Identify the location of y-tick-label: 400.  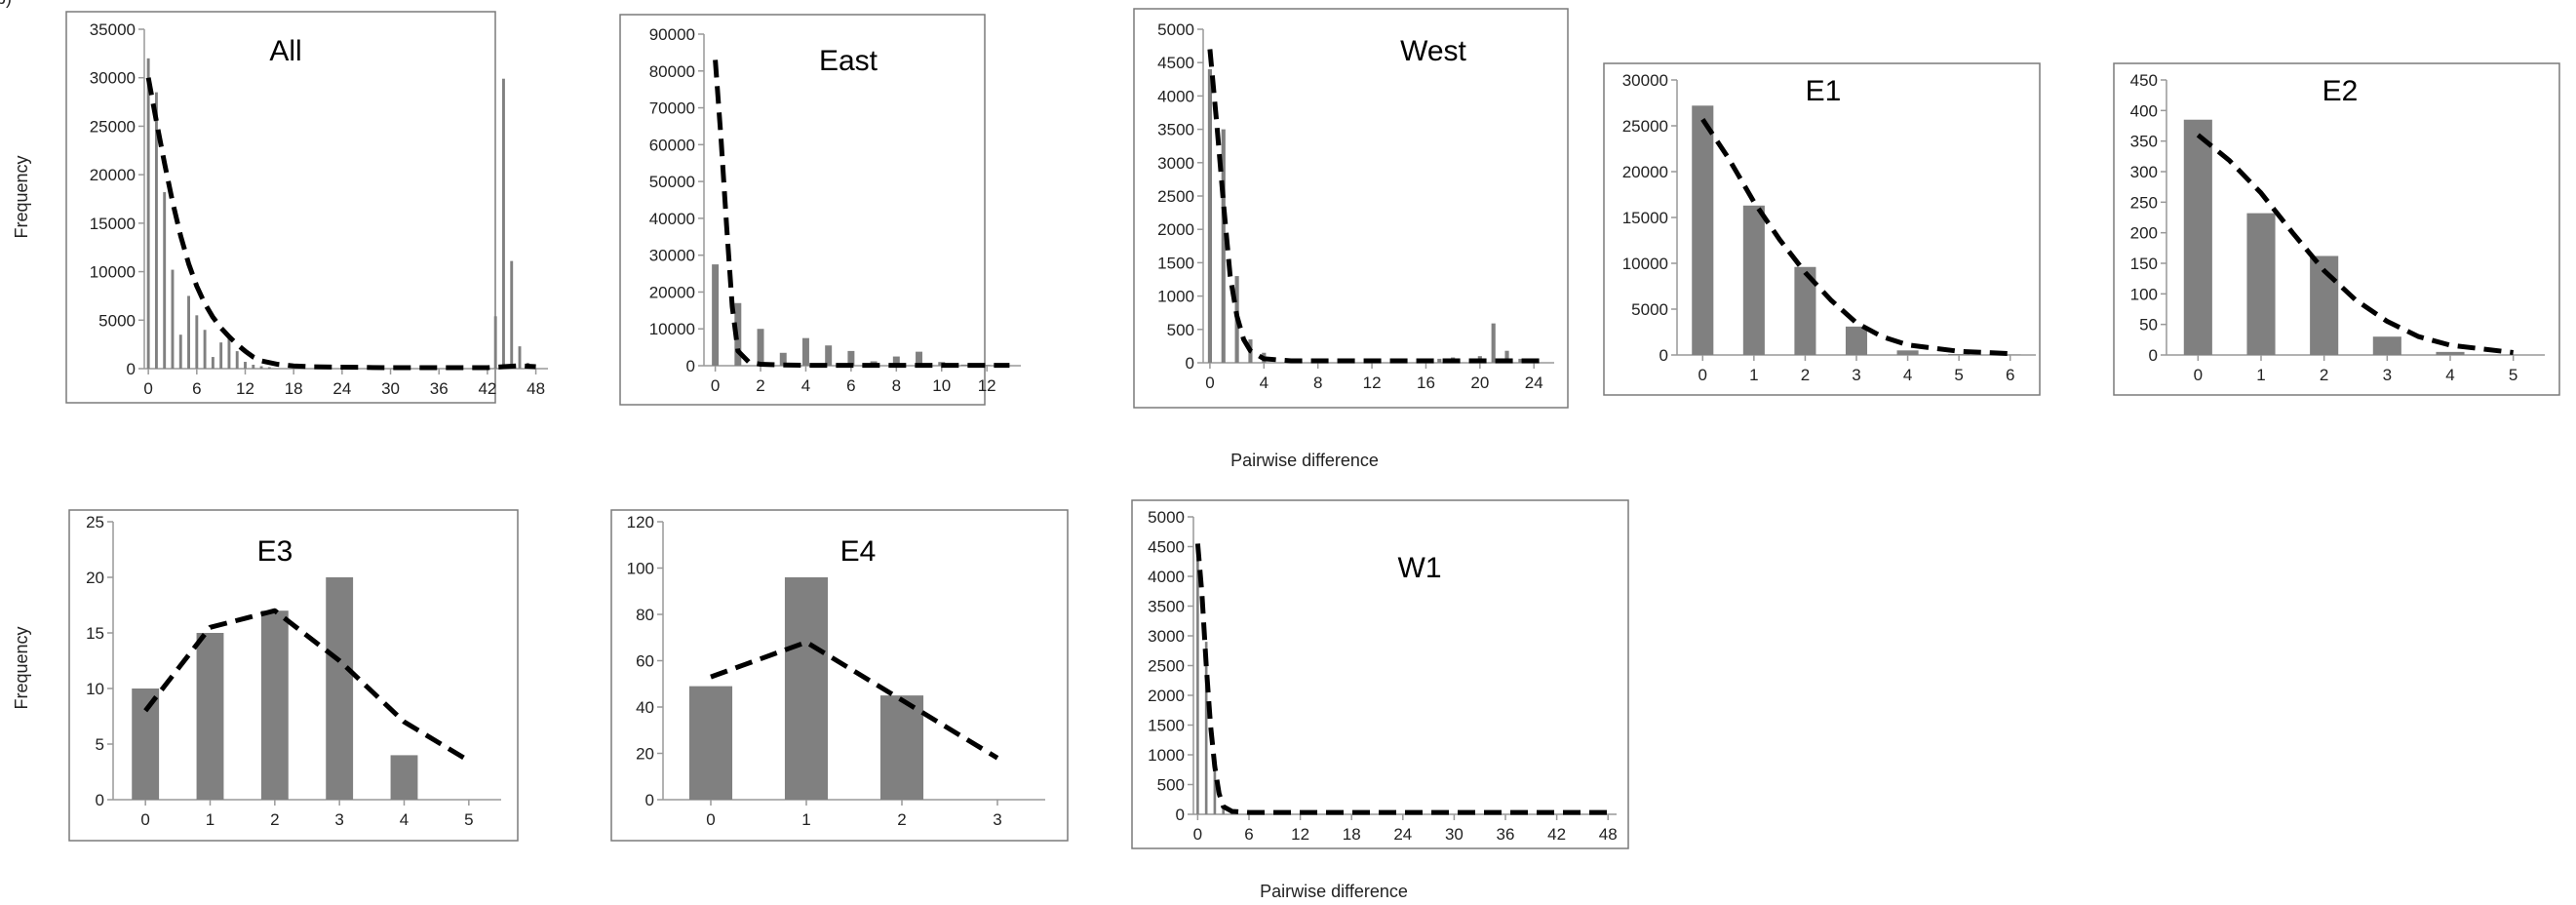
(2144, 110).